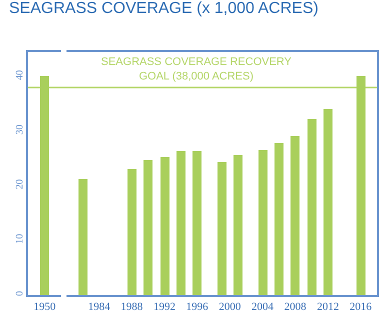 This screenshot has height=323, width=387. What do you see at coordinates (163, 8) in the screenshot?
I see `text: SEAGRASS COVERAGE (x 1,000 ACRES)` at bounding box center [163, 8].